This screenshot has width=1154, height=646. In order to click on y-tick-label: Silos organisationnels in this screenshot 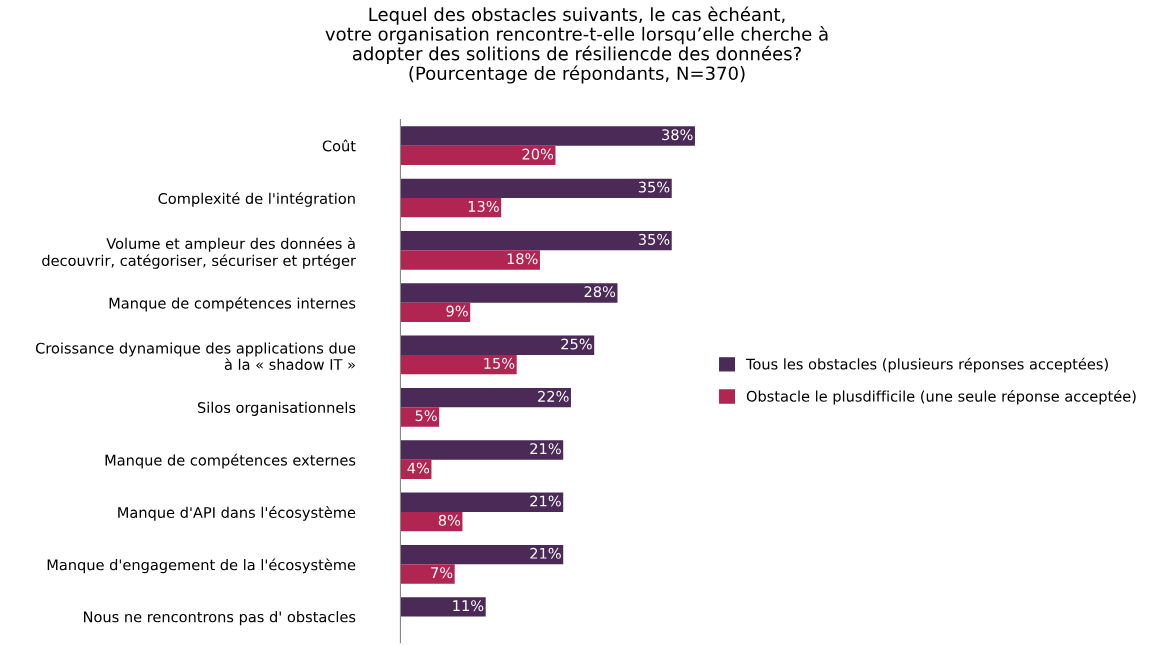, I will do `click(276, 408)`.